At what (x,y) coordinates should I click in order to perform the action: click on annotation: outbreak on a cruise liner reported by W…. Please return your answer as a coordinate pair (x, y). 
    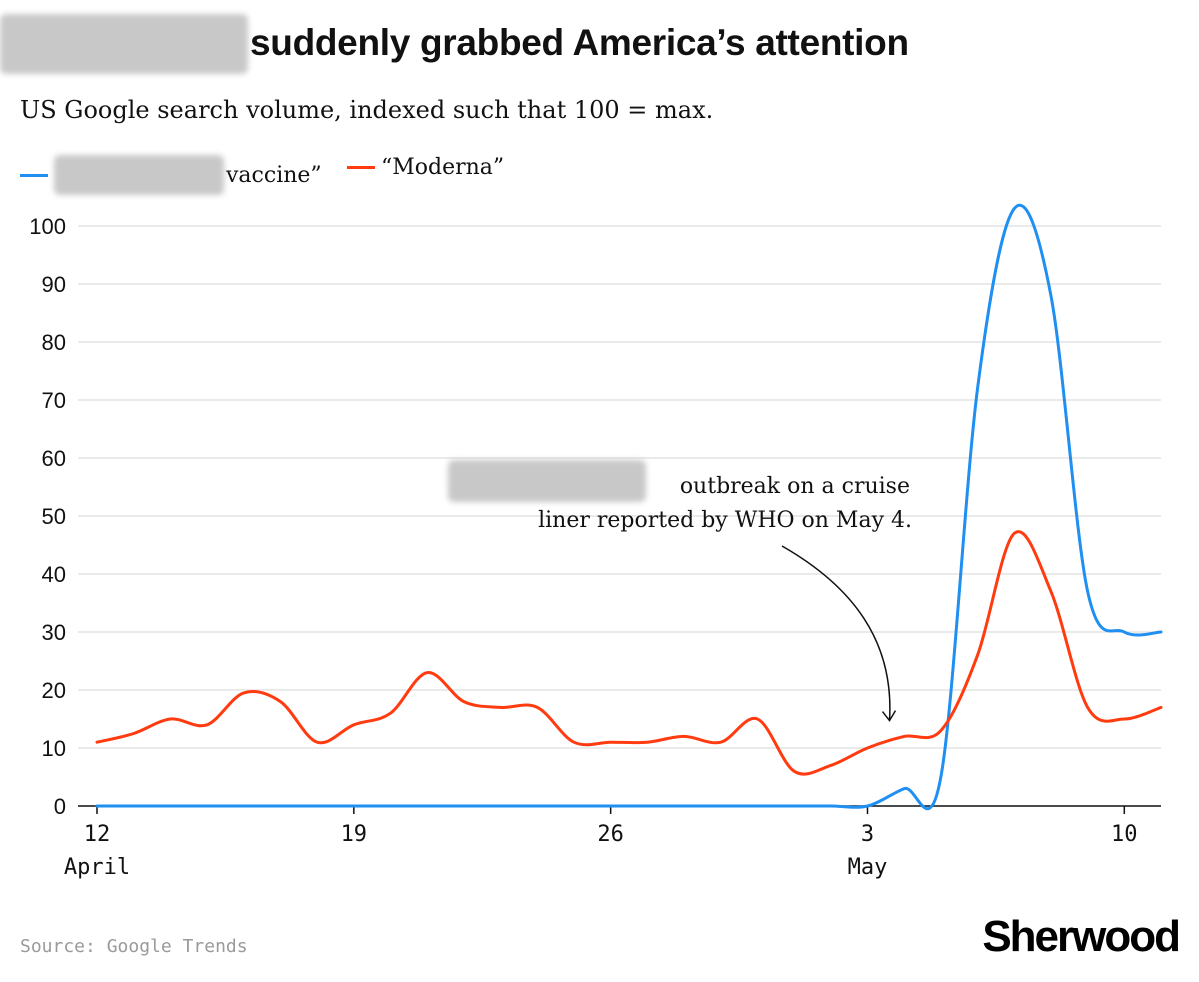
    Looking at the image, I should click on (680, 591).